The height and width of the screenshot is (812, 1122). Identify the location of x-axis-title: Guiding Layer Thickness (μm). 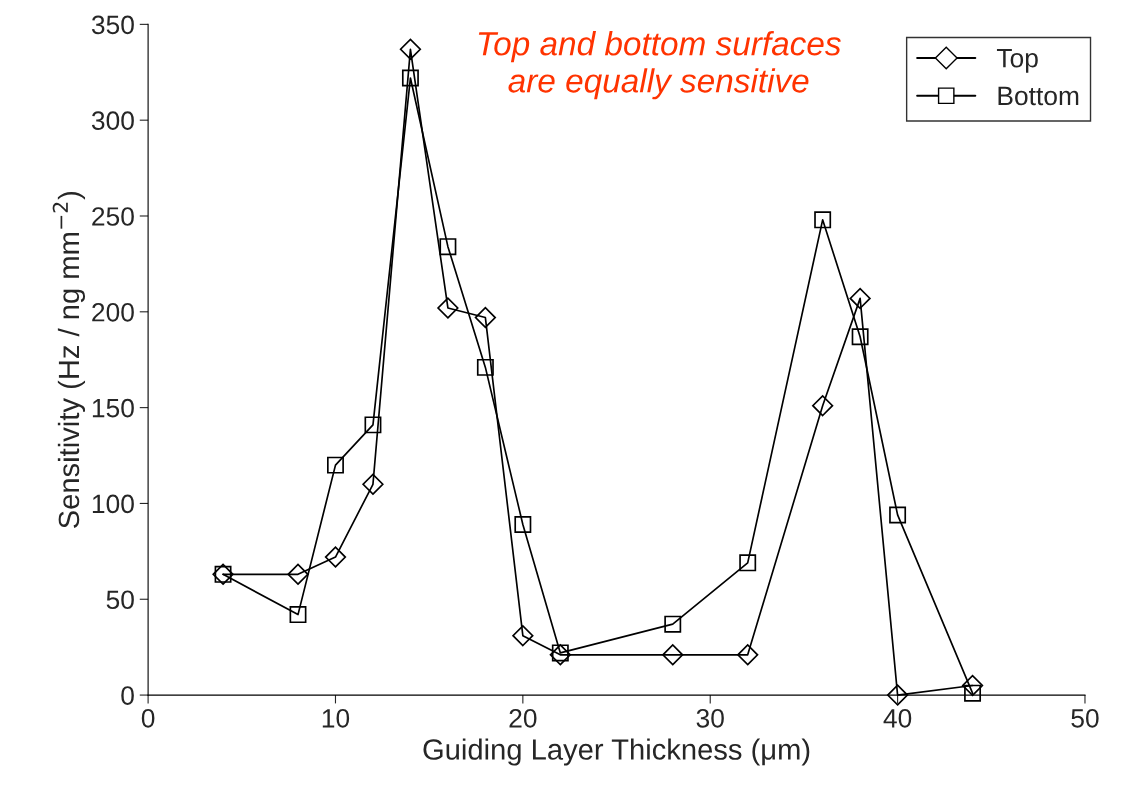
(616, 752).